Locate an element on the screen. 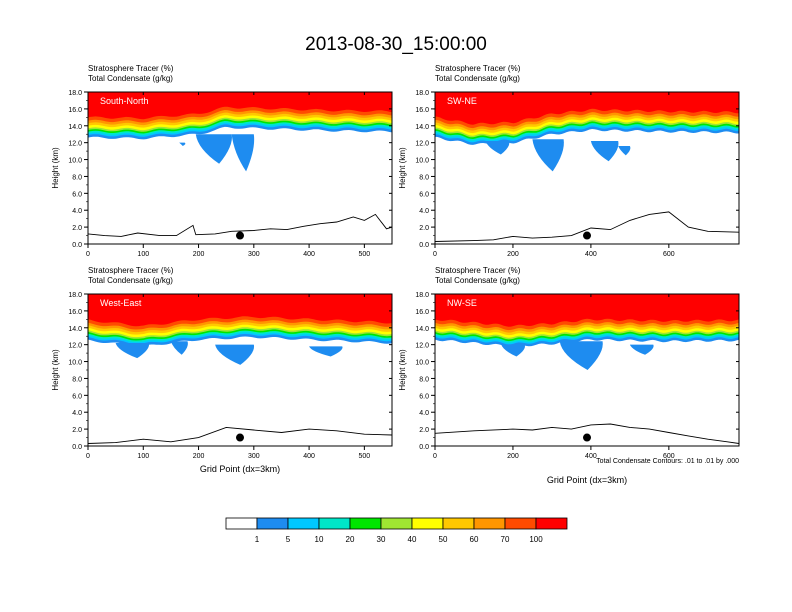 Image resolution: width=792 pixels, height=612 pixels. colorbar: 1 5 10 20 30 40 50 60 70 100 is located at coordinates (396, 530).